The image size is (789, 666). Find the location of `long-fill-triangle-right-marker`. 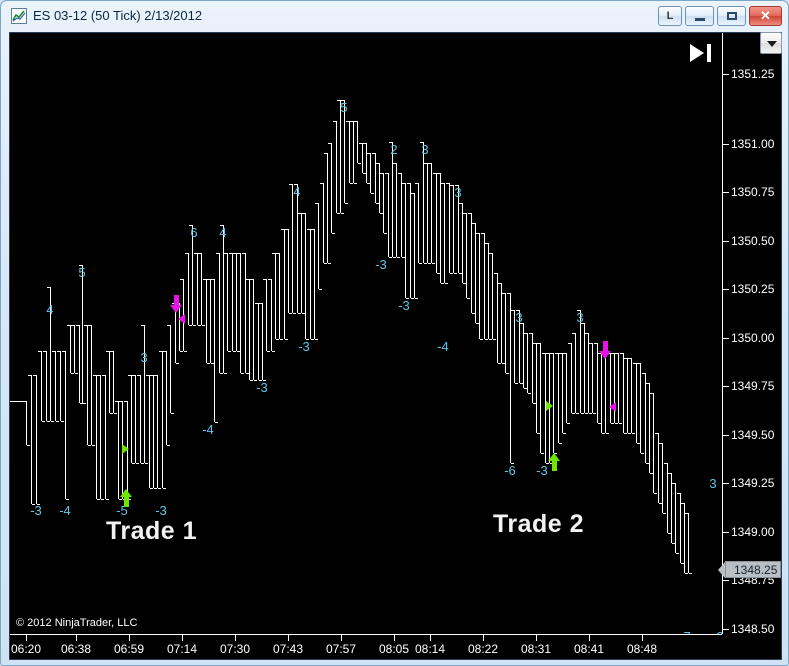

long-fill-triangle-right-marker is located at coordinates (125, 449).